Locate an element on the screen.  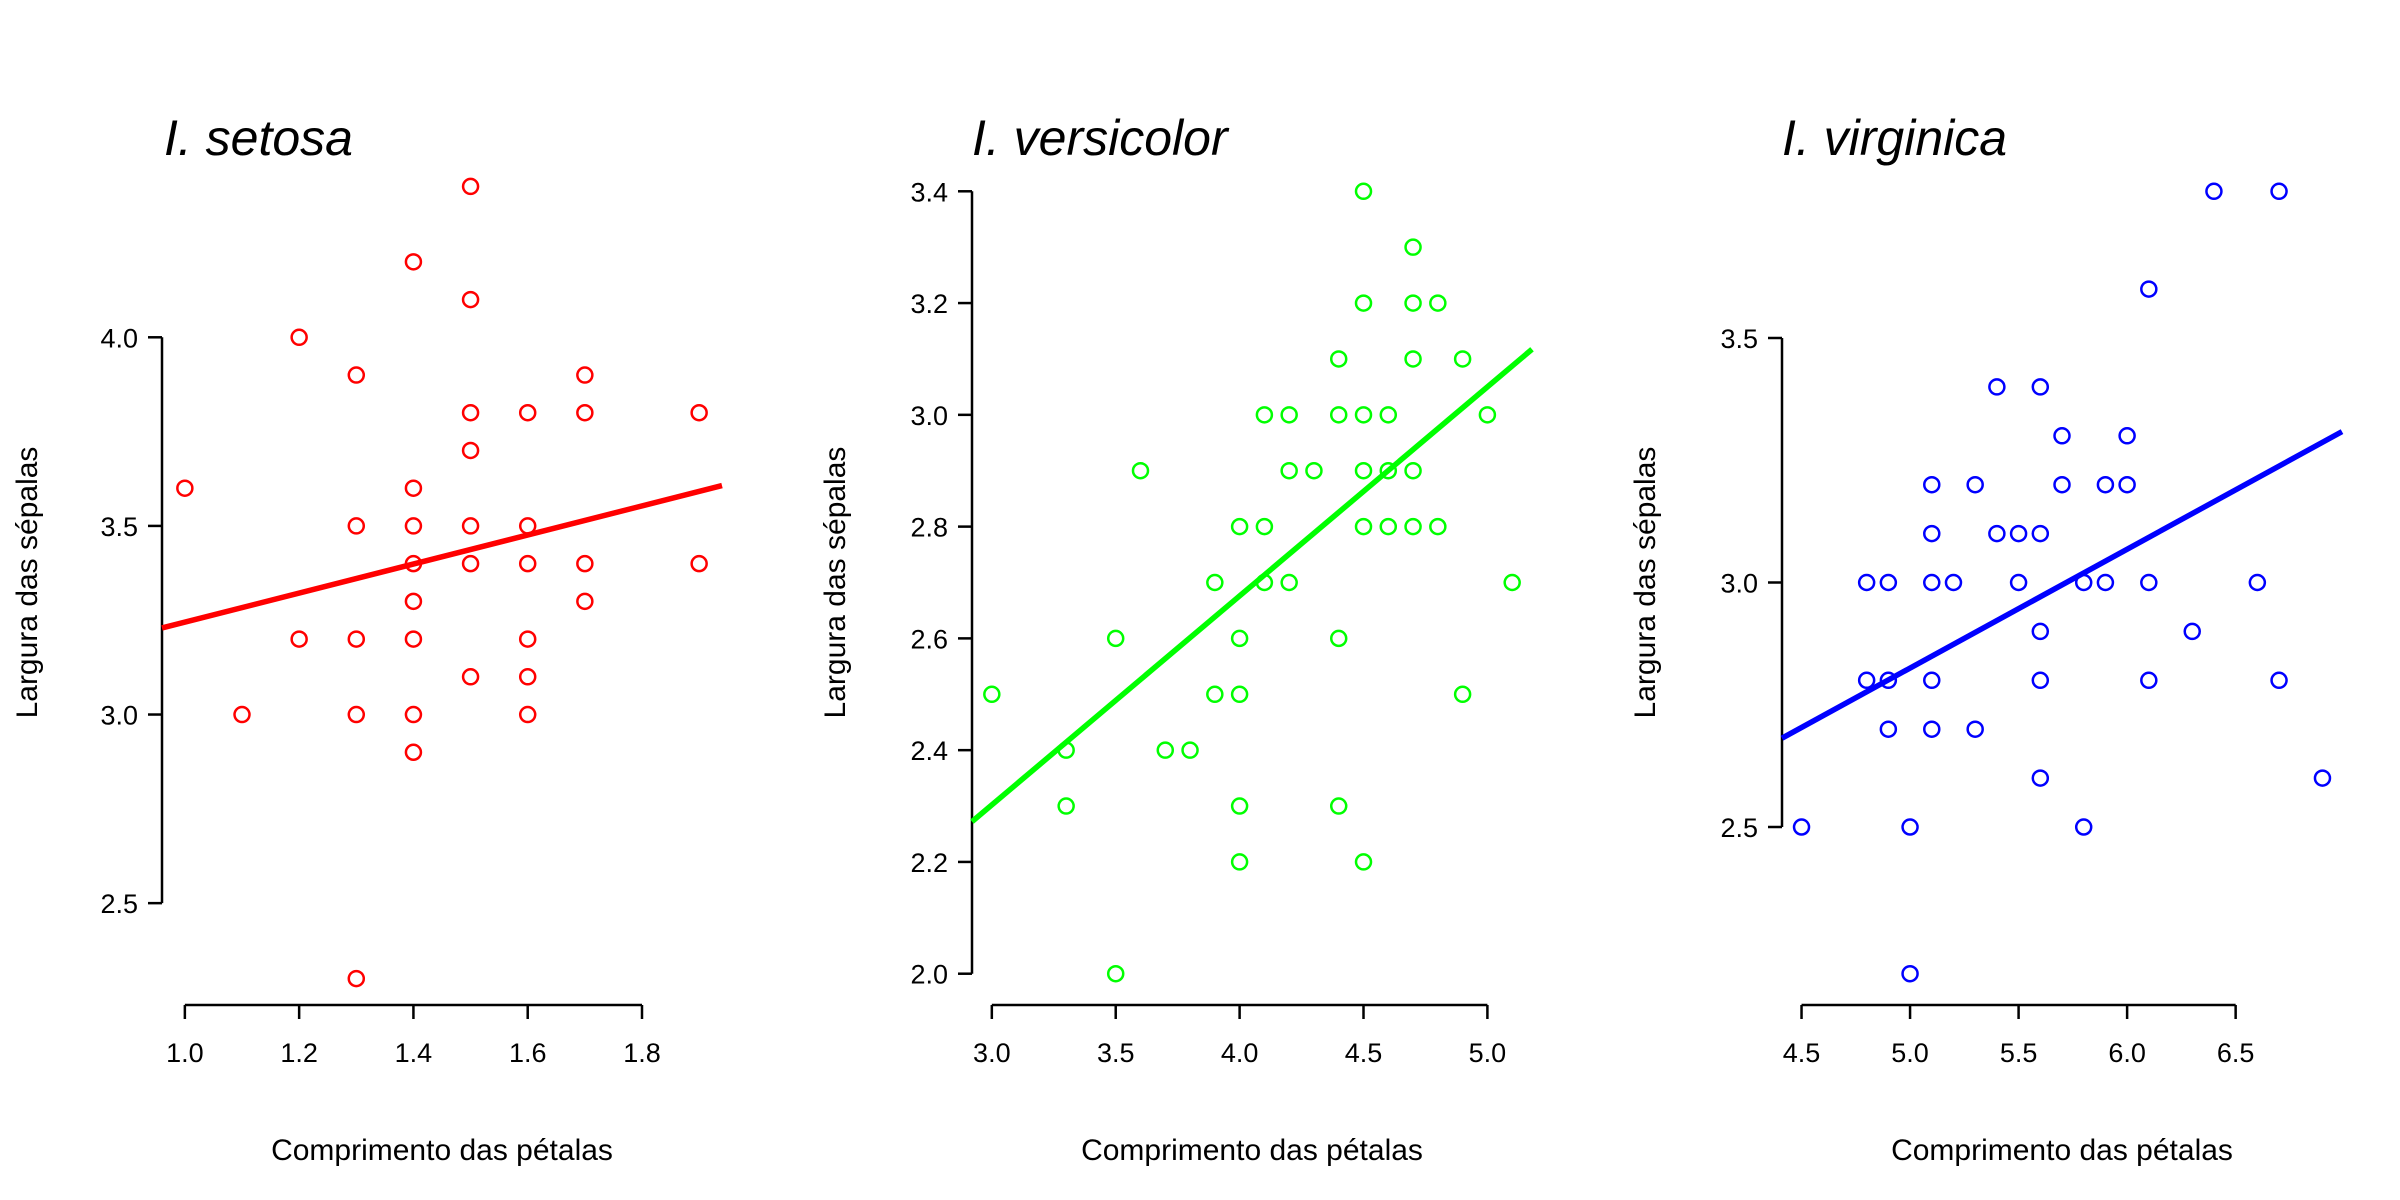
y-tick-label: 2.5 is located at coordinates (1739, 828).